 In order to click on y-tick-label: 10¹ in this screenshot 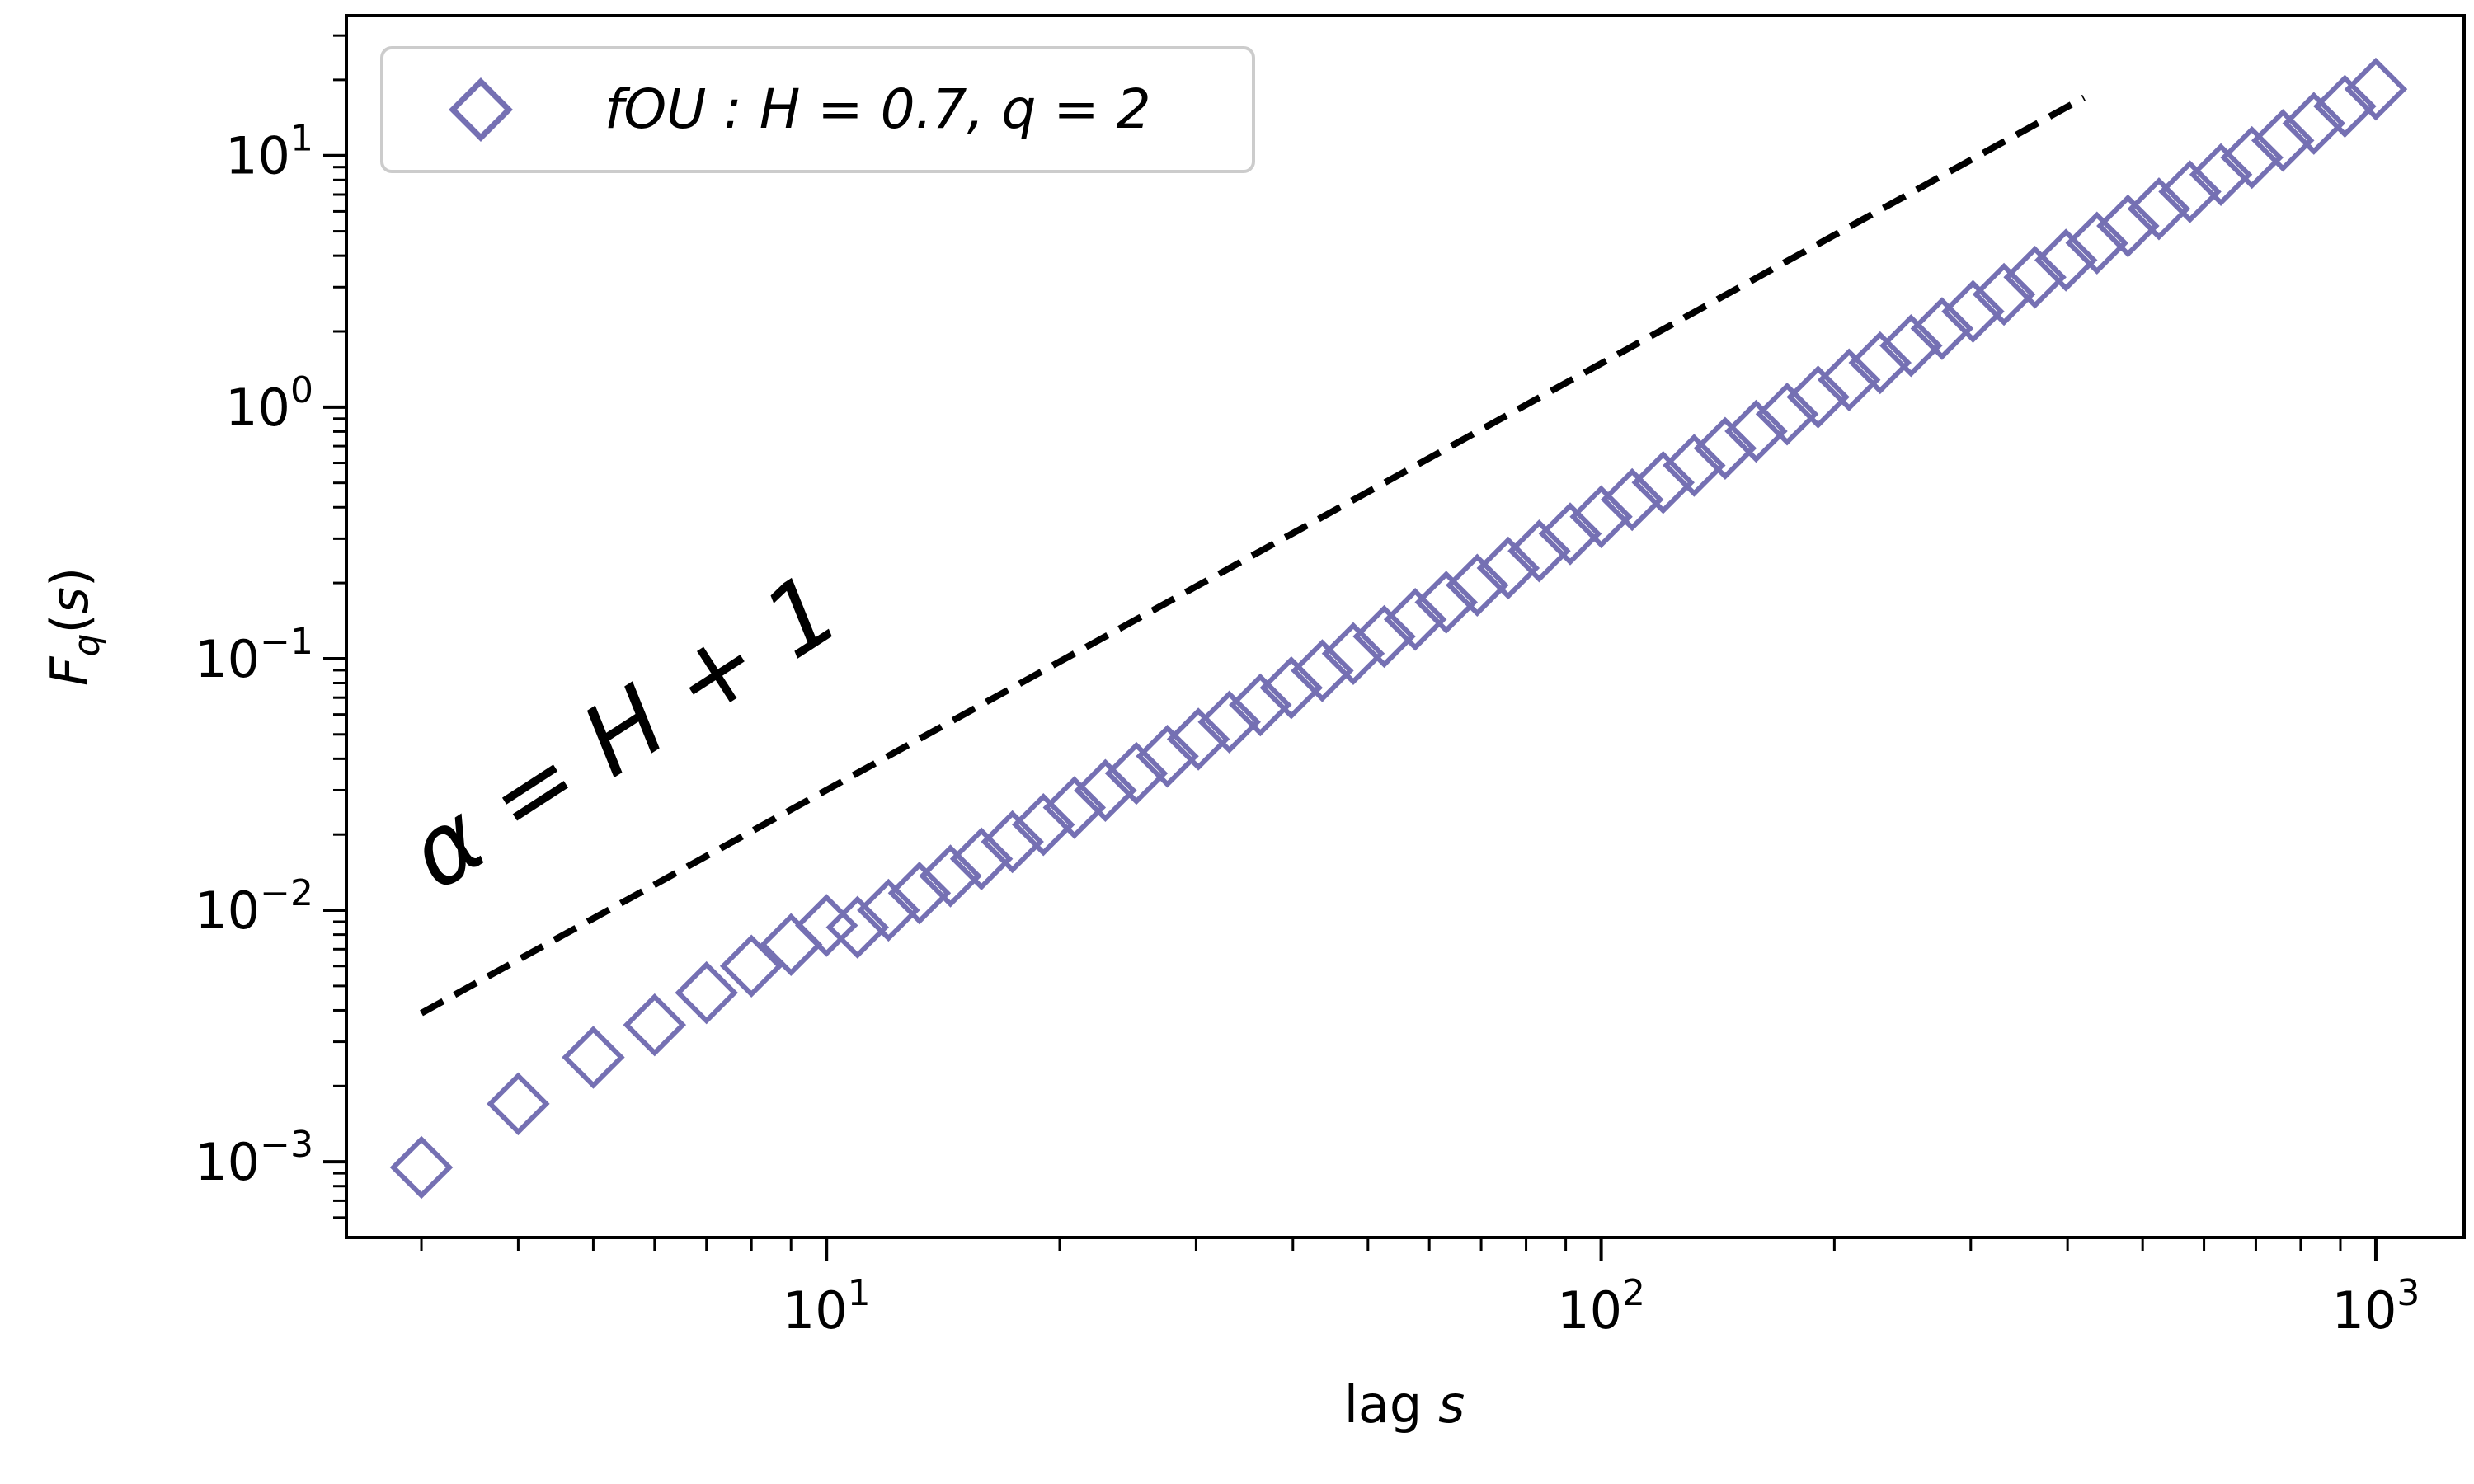, I will do `click(269, 152)`.